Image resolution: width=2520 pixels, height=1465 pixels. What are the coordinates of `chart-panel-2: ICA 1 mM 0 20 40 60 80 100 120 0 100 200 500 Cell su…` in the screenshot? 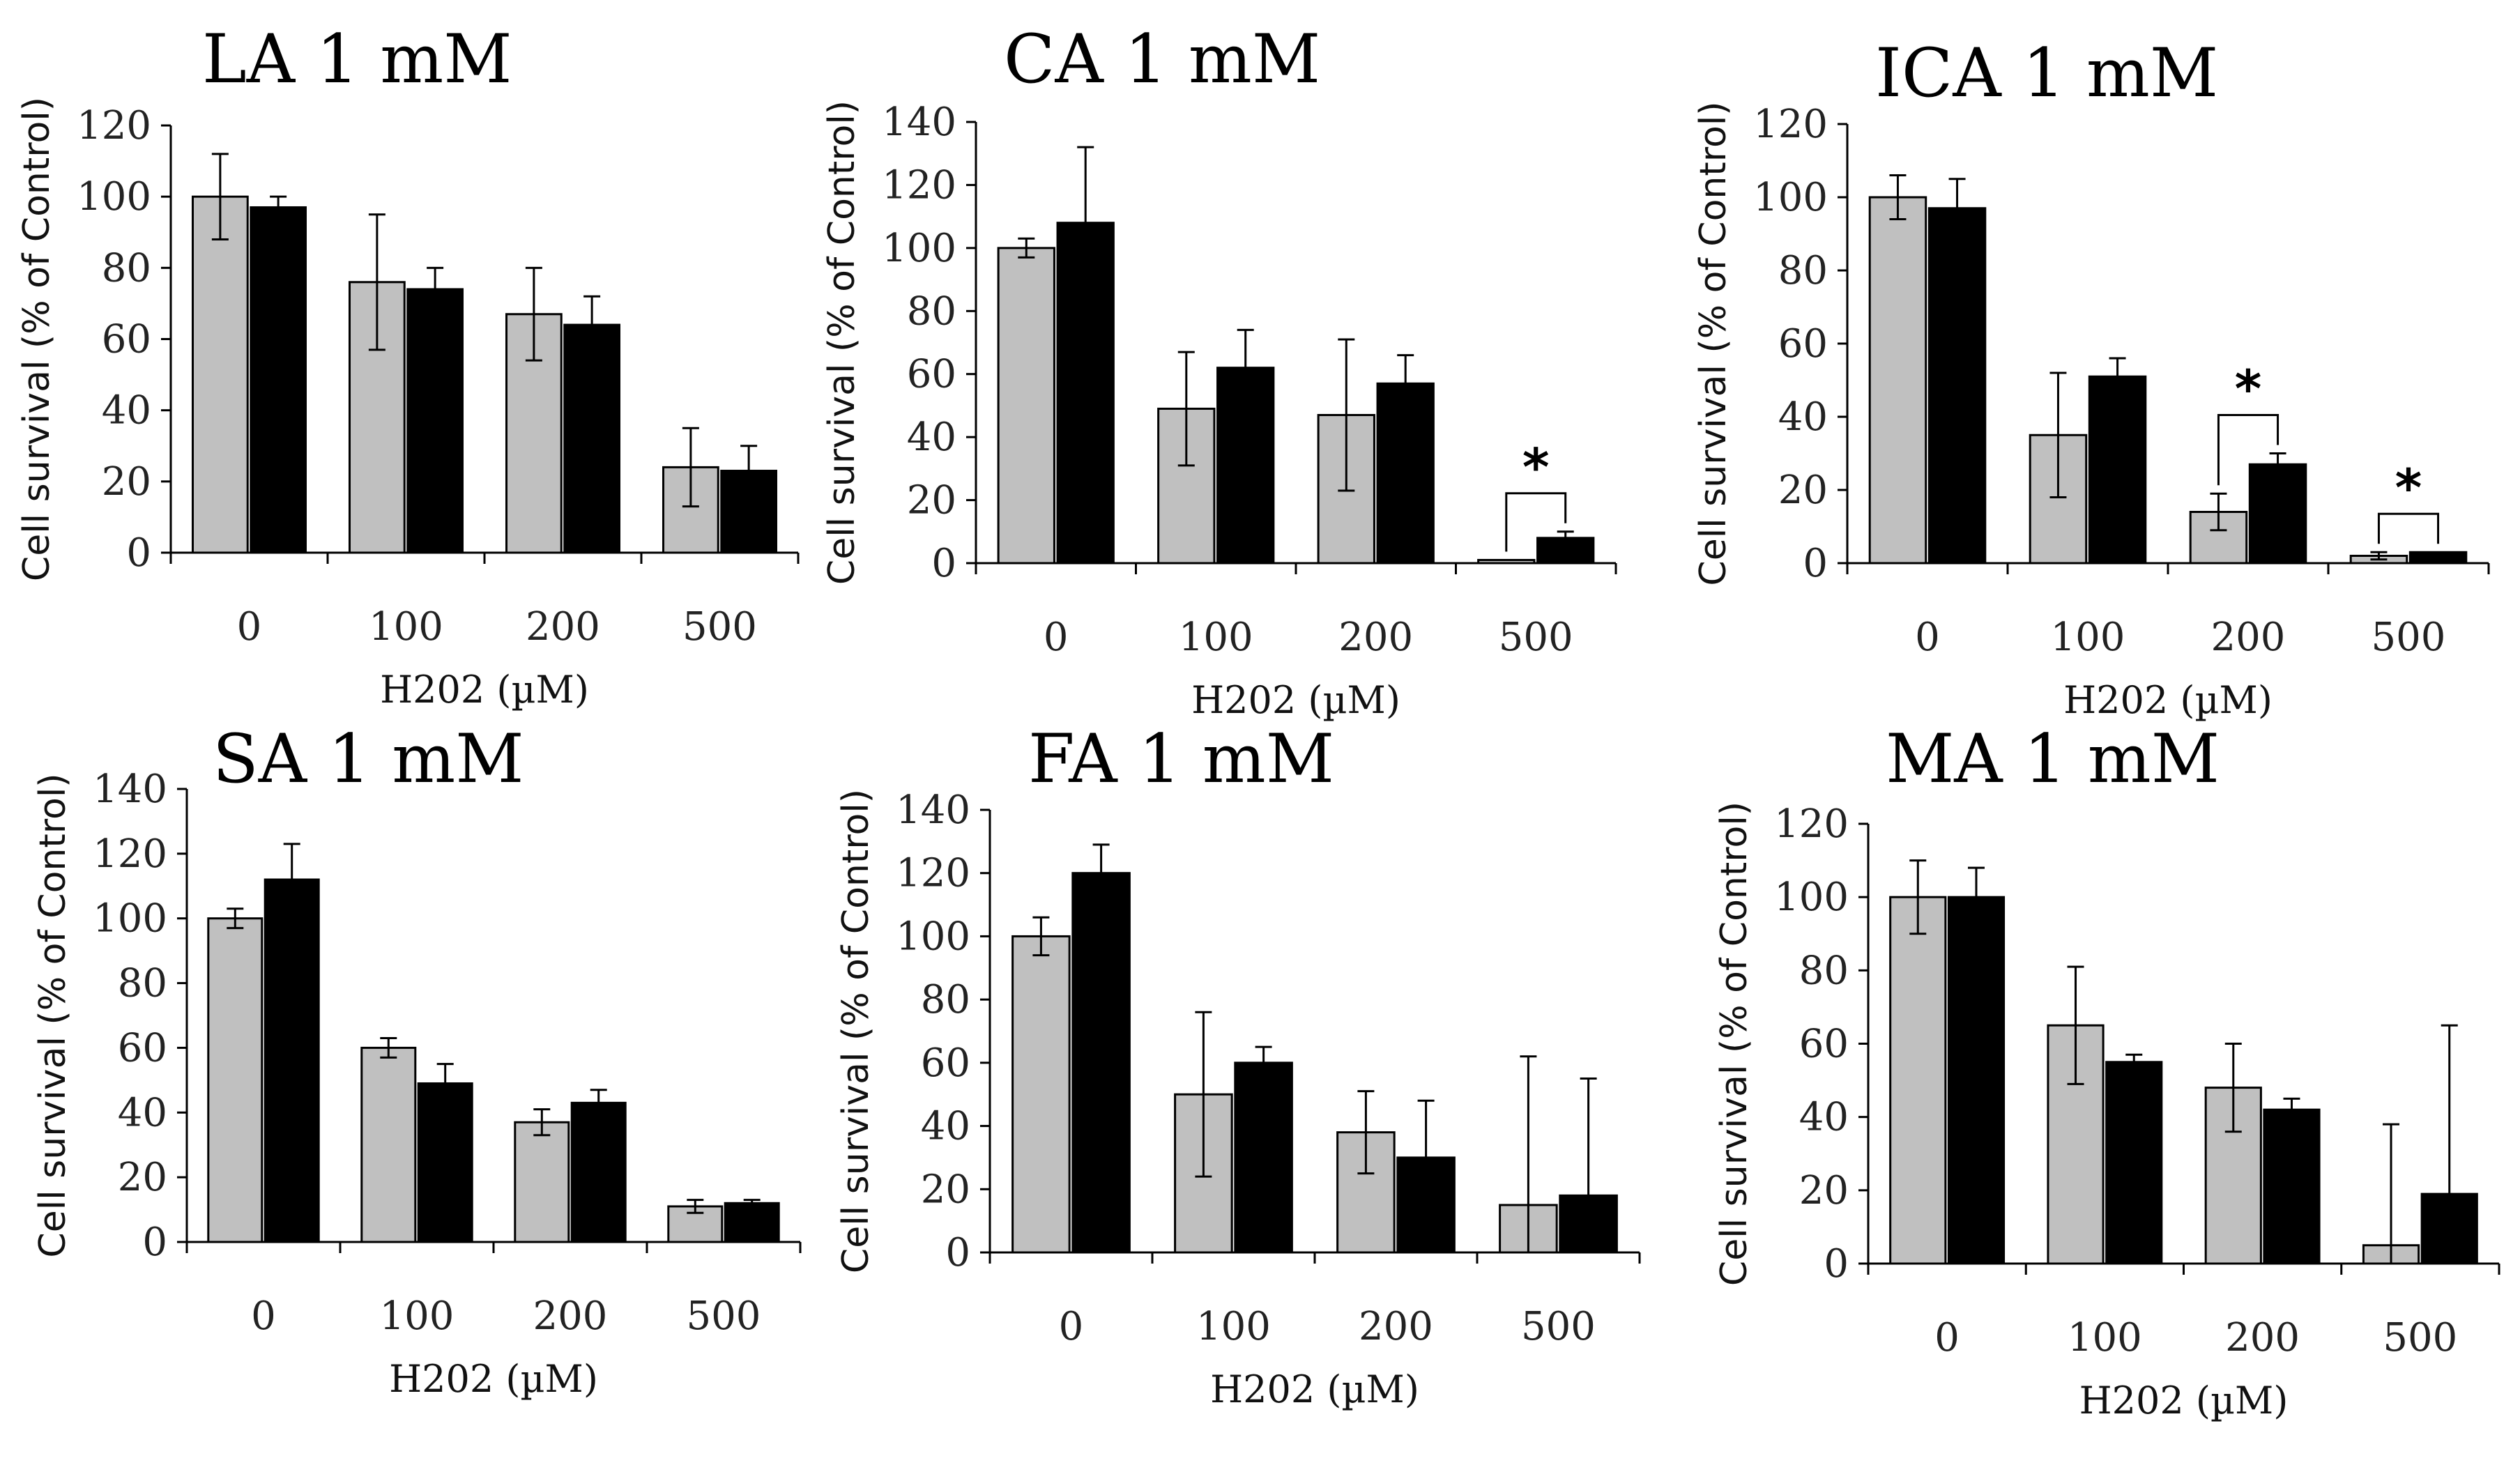 It's located at (2091, 378).